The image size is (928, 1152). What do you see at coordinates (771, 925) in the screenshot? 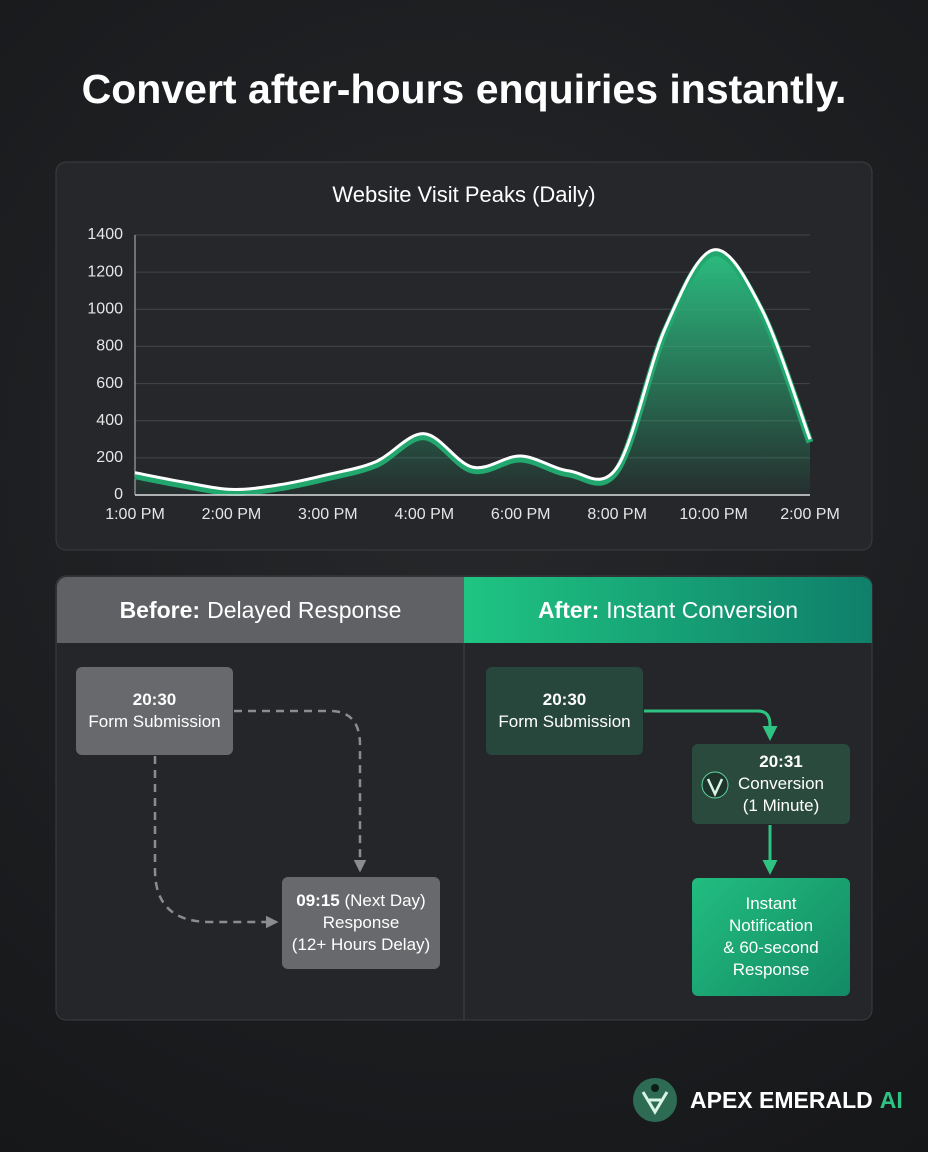
I see `node-text: Notification` at bounding box center [771, 925].